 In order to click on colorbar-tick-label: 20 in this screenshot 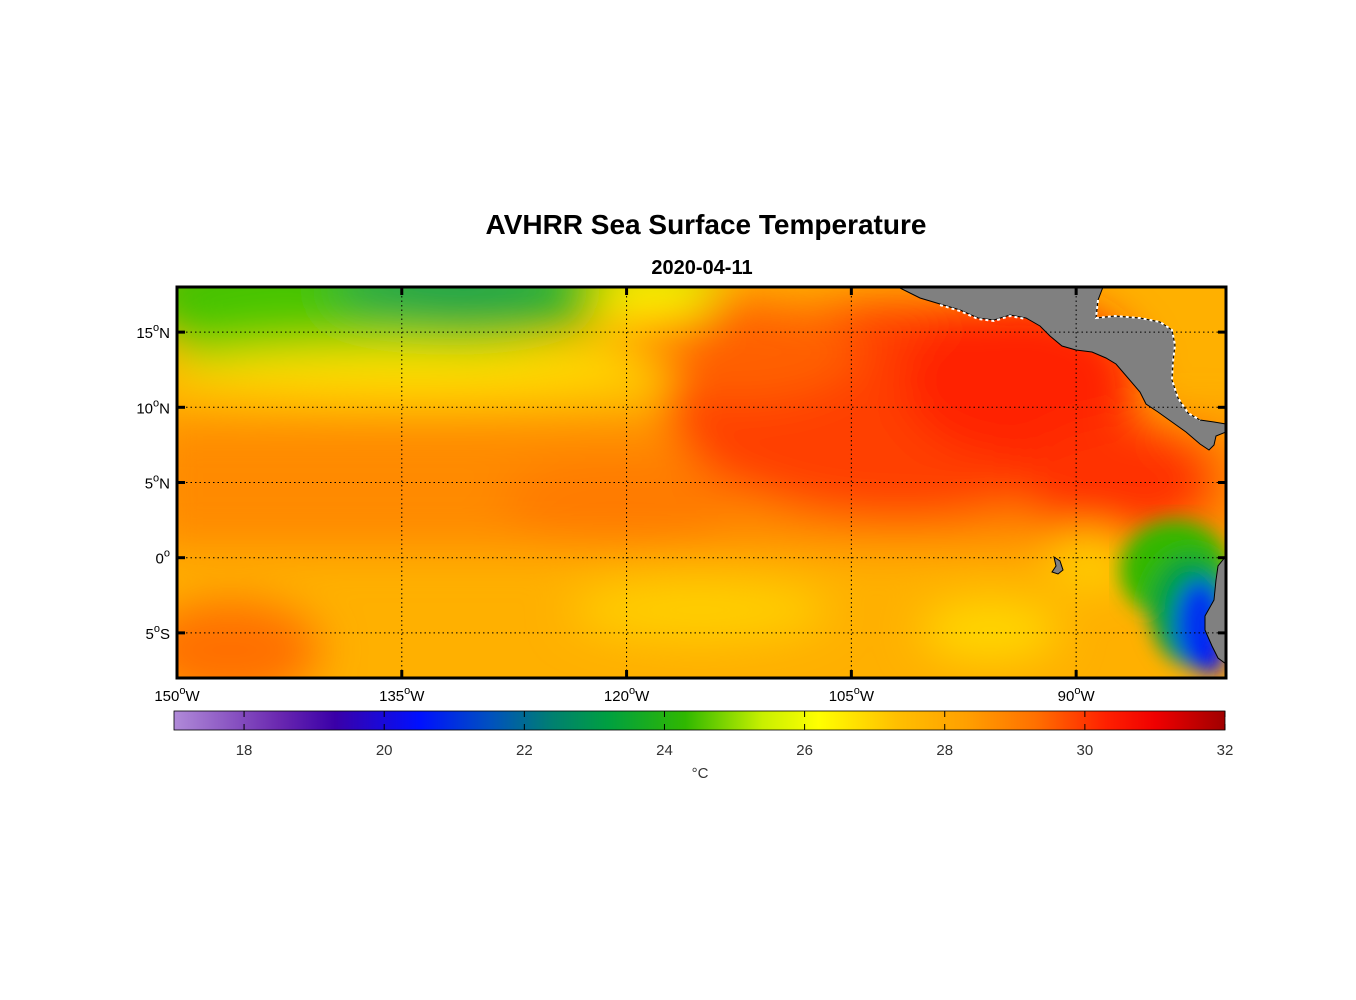, I will do `click(384, 750)`.